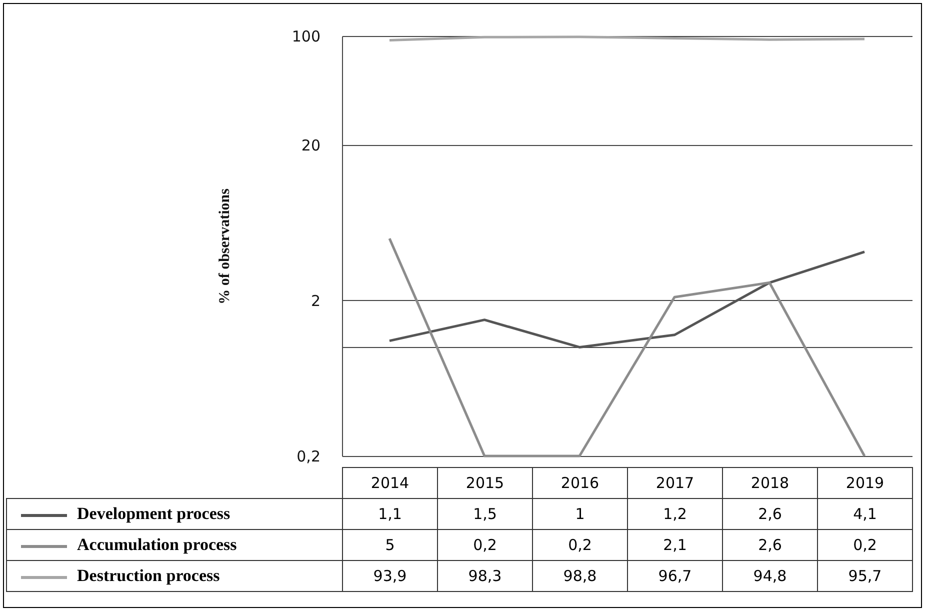 The image size is (927, 613). Describe the element at coordinates (390, 514) in the screenshot. I see `data-label: 1,1` at that location.